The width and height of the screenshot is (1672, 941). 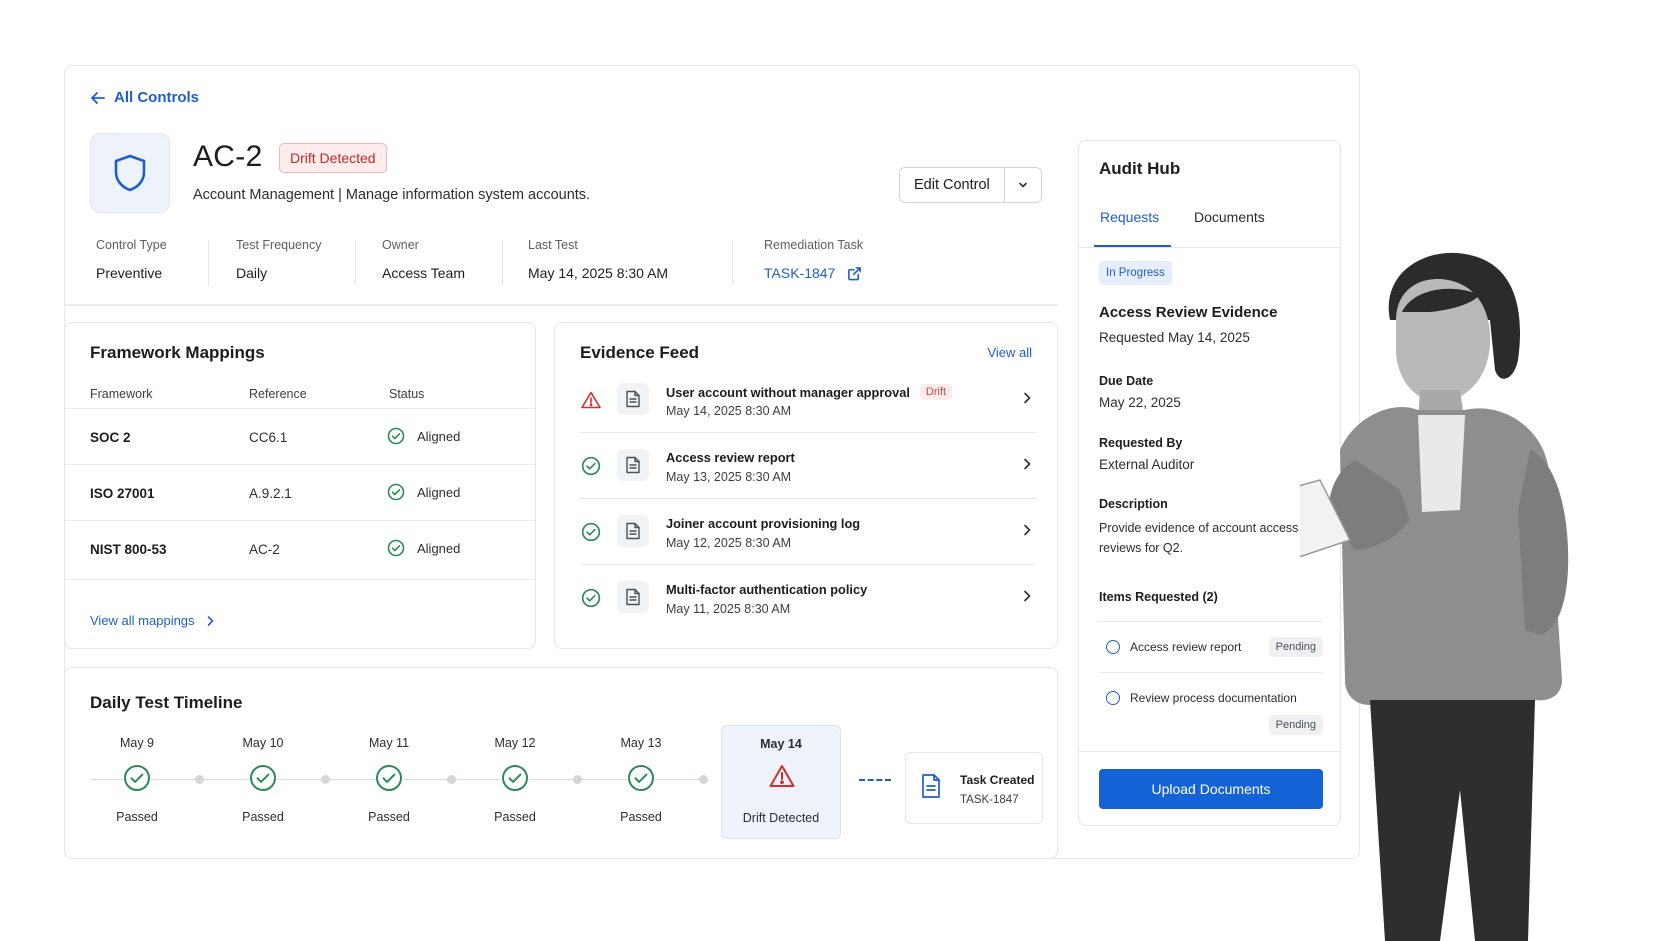 What do you see at coordinates (270, 493) in the screenshot?
I see `framework-reference: A.9.2.1` at bounding box center [270, 493].